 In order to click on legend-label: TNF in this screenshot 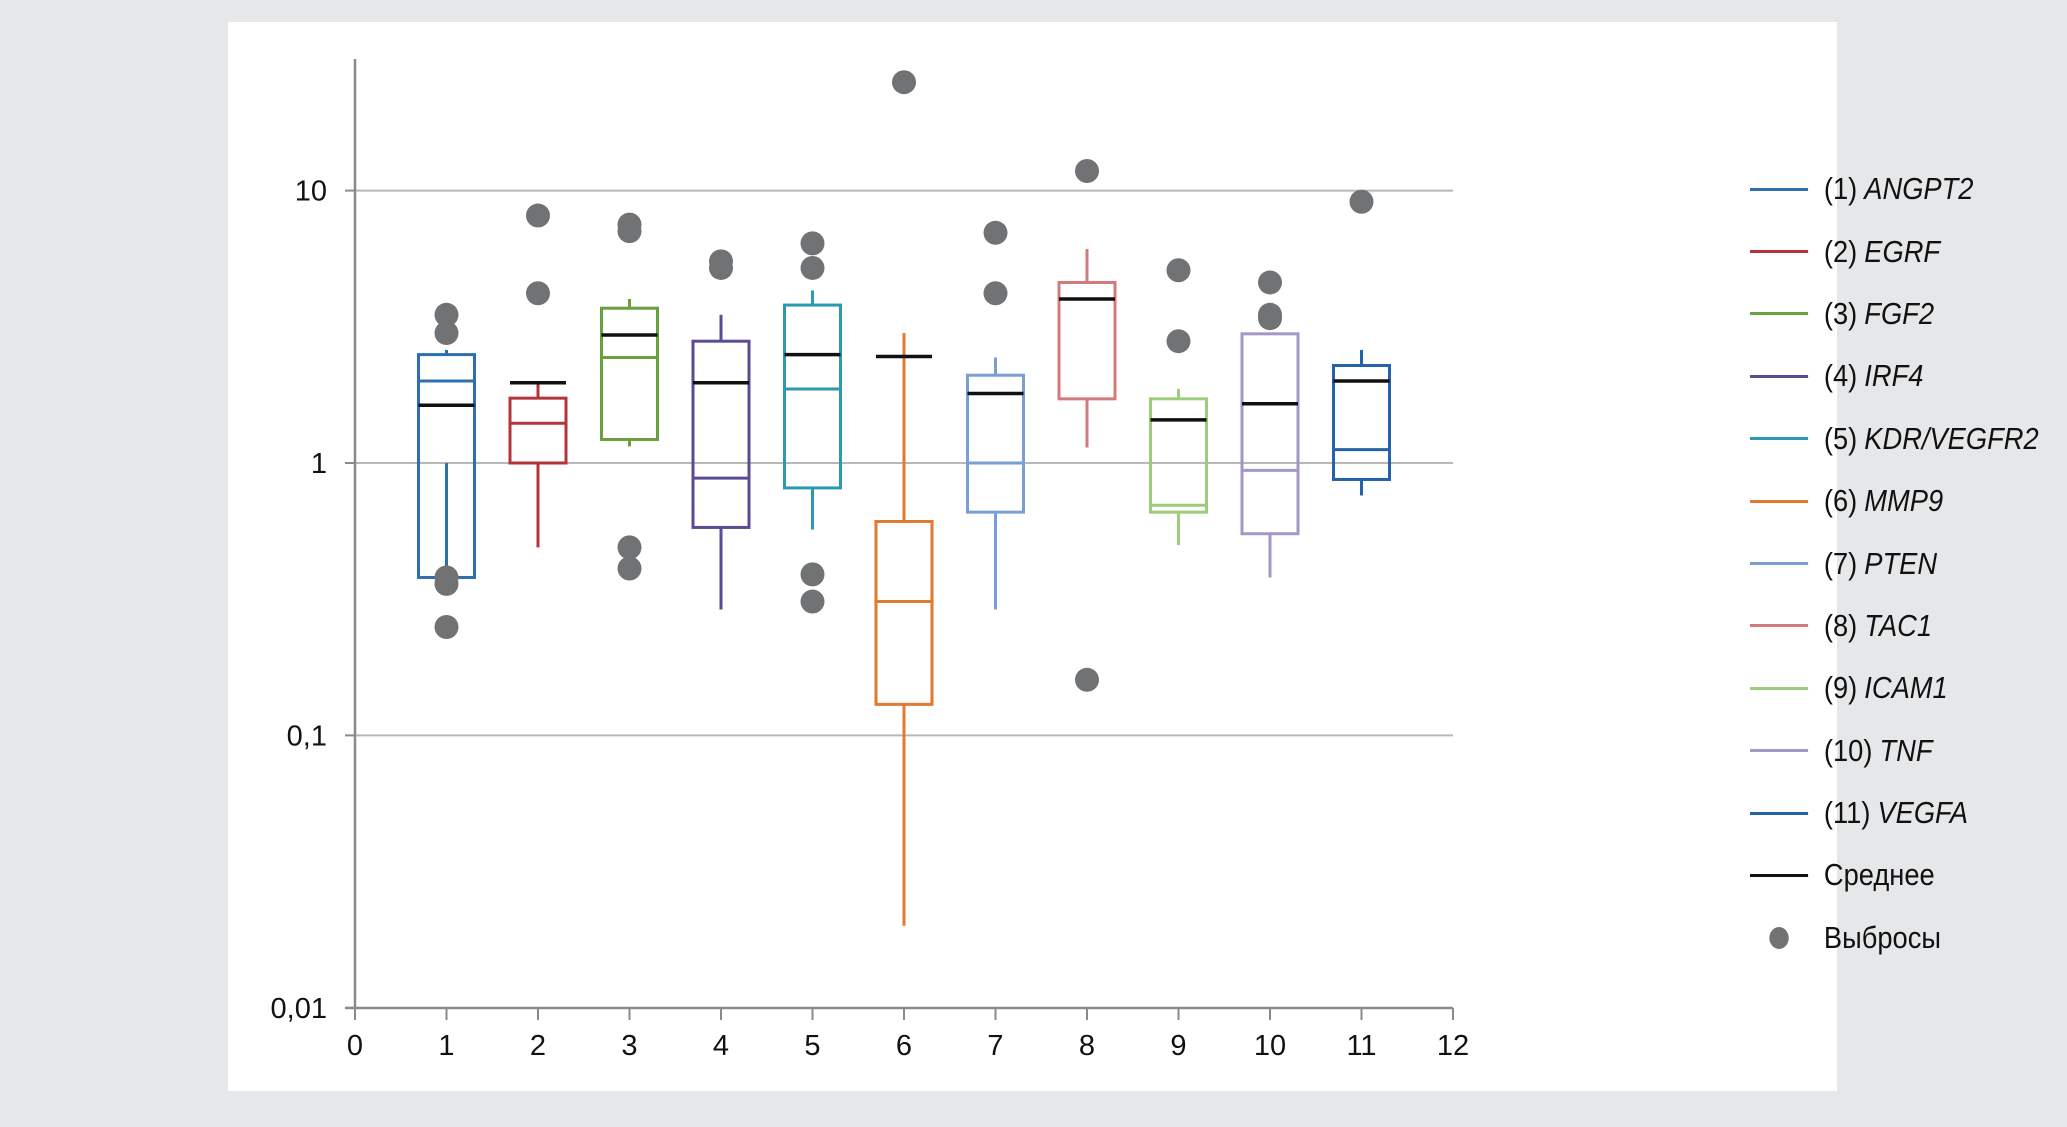, I will do `click(1906, 750)`.